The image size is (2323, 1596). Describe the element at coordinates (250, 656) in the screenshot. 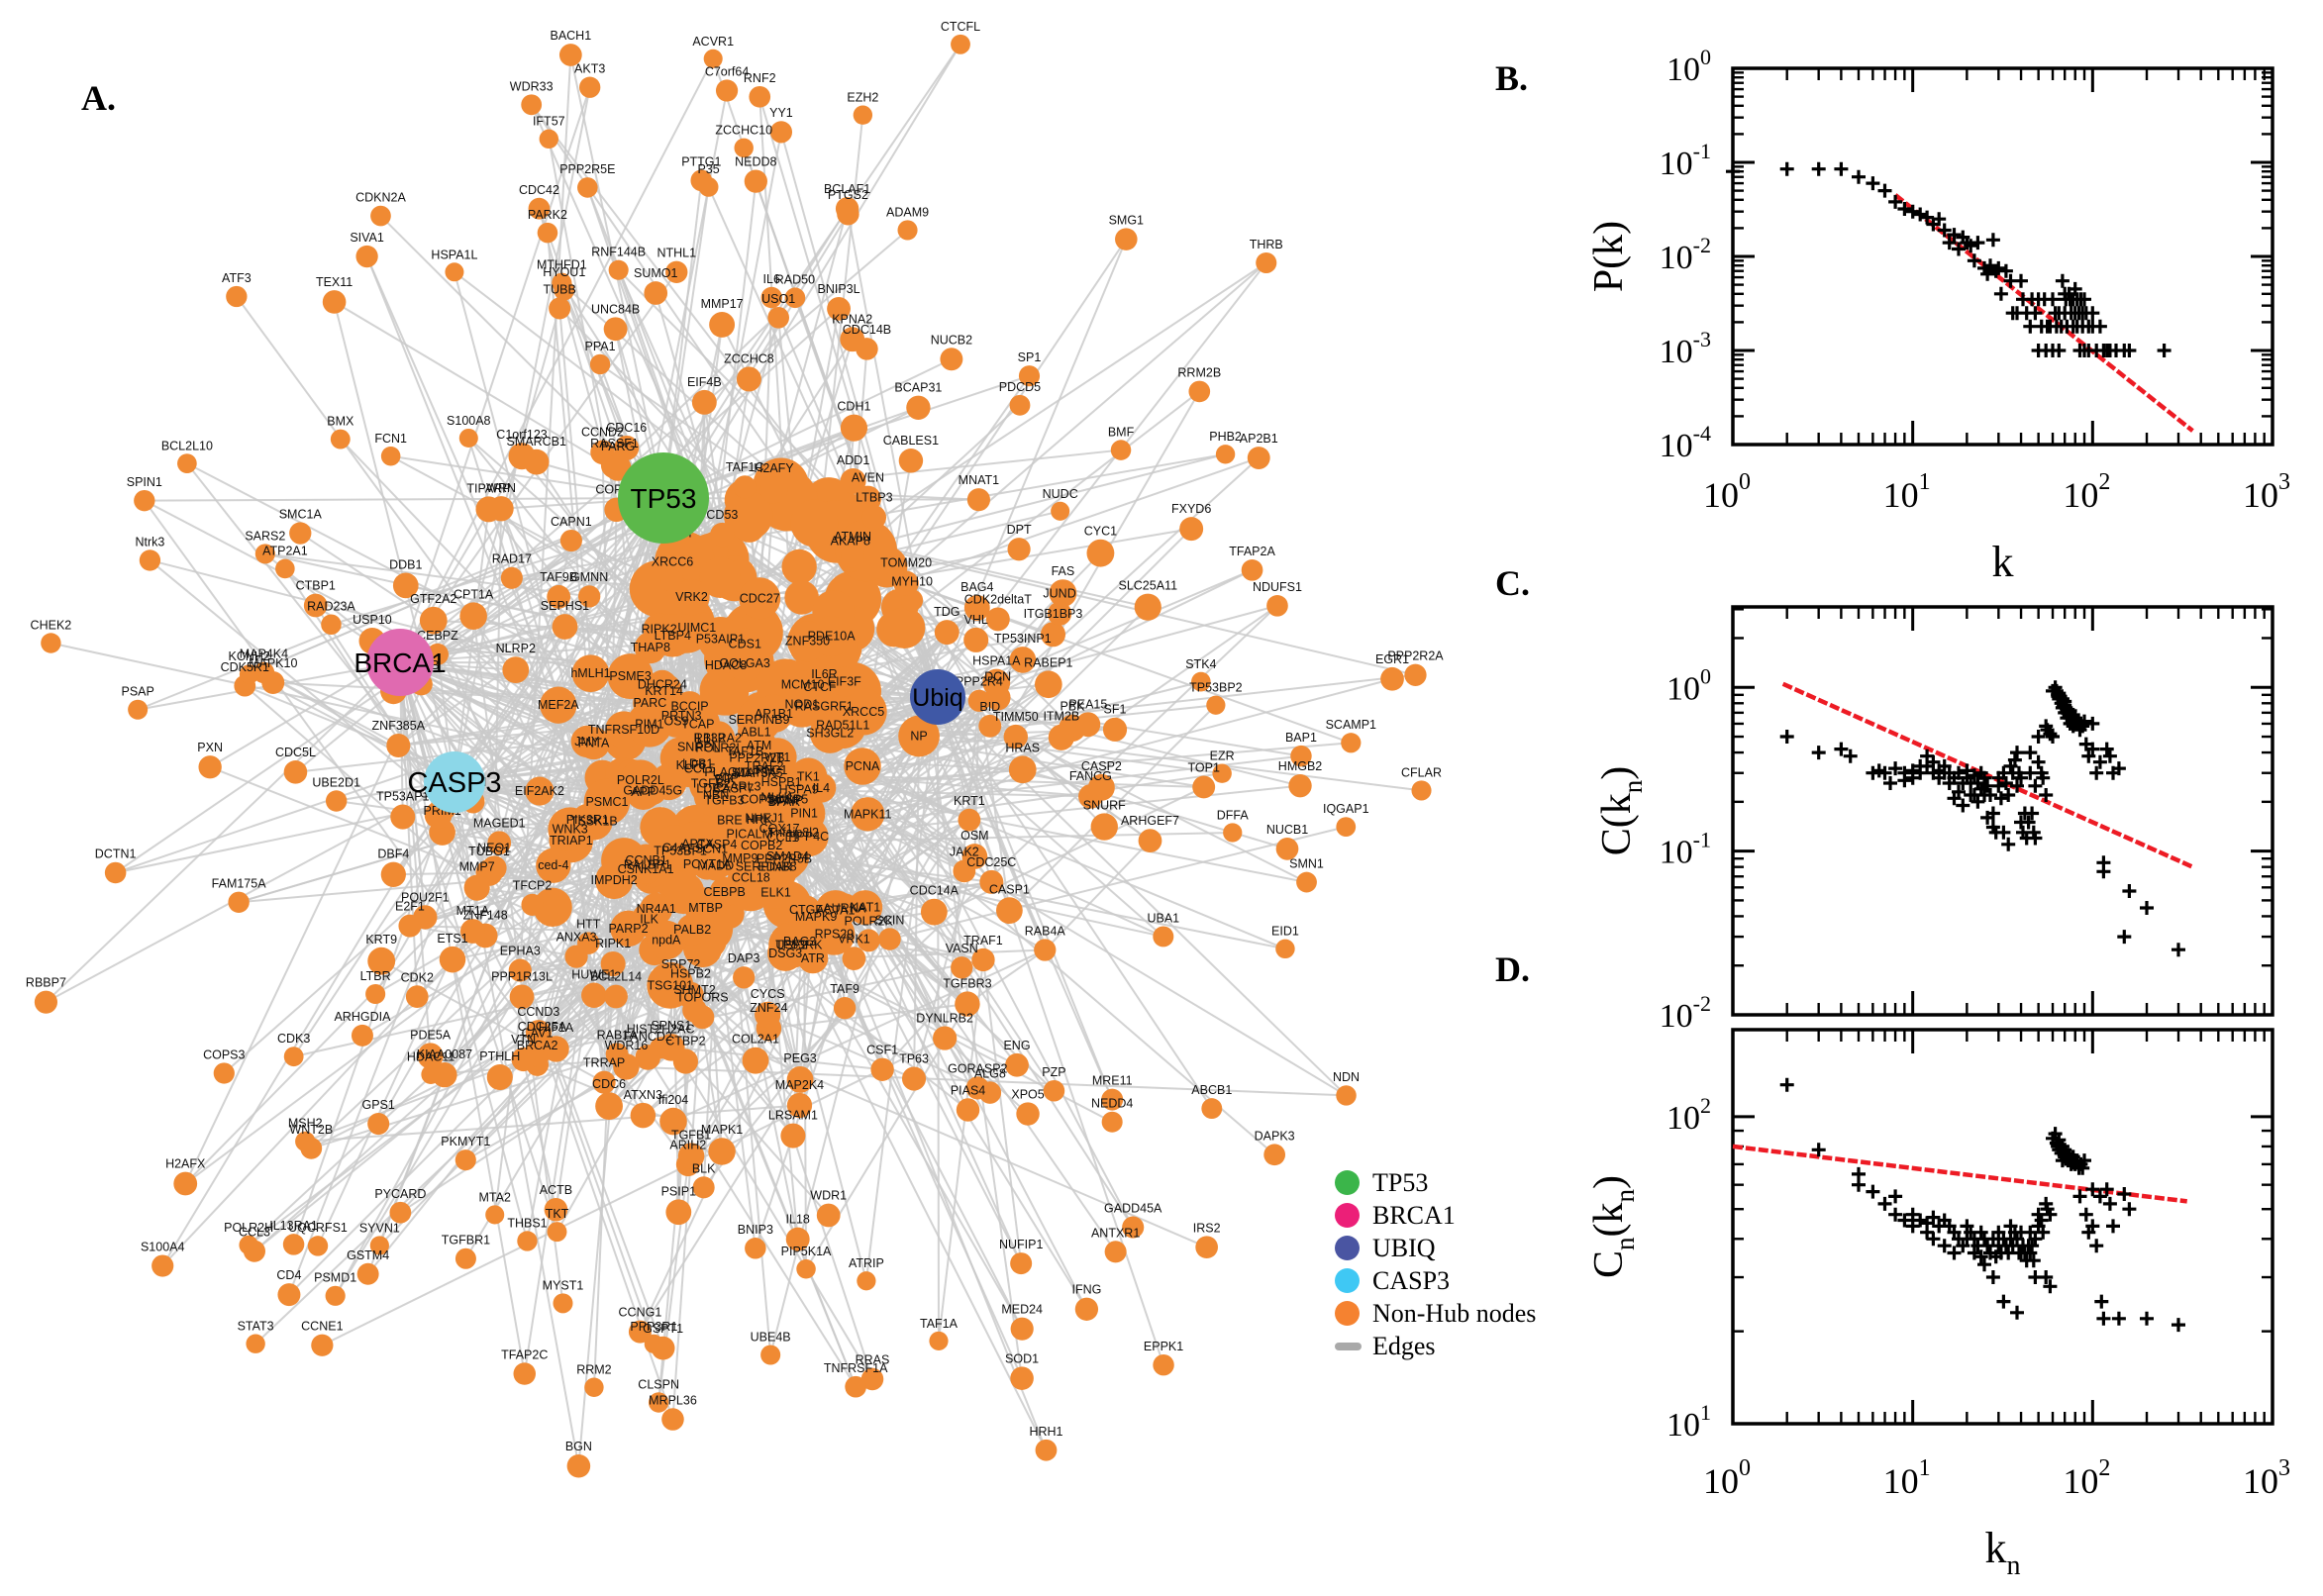

I see `gene-label: KCNH2` at that location.